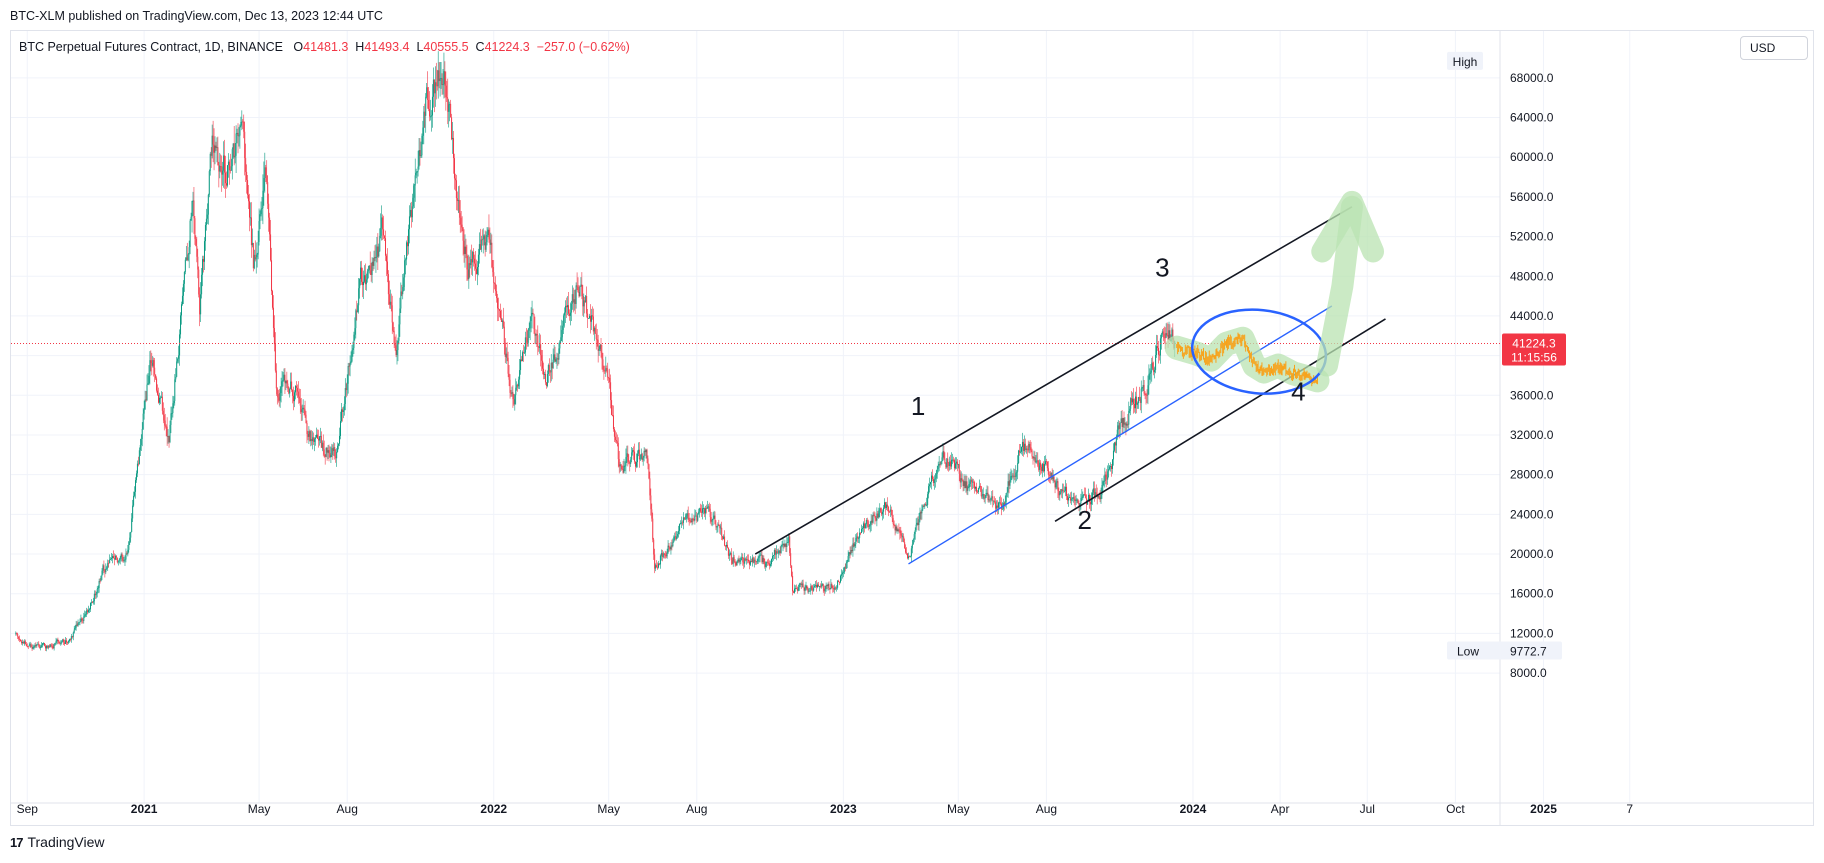  I want to click on footer-brand: 17 TradingView, so click(57, 842).